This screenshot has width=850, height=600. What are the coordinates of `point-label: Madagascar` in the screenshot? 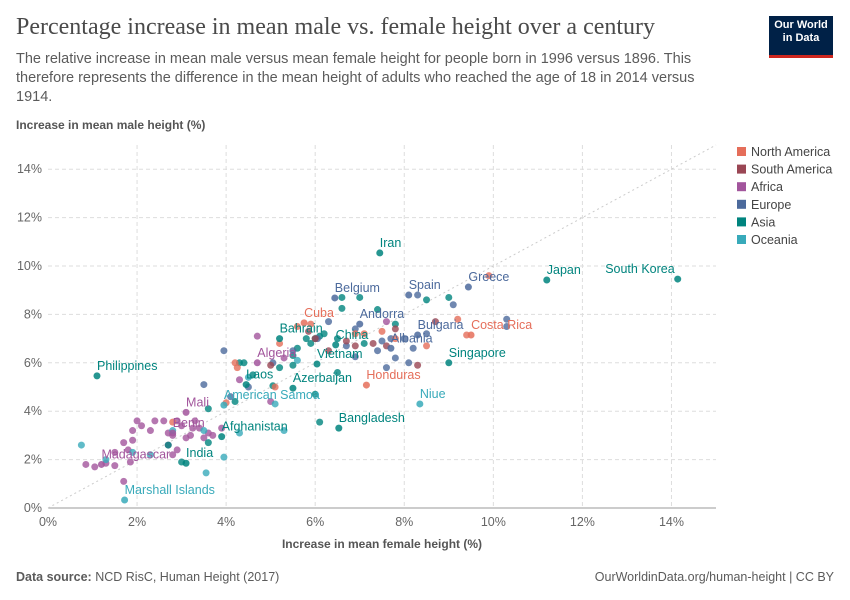 It's located at (135, 454).